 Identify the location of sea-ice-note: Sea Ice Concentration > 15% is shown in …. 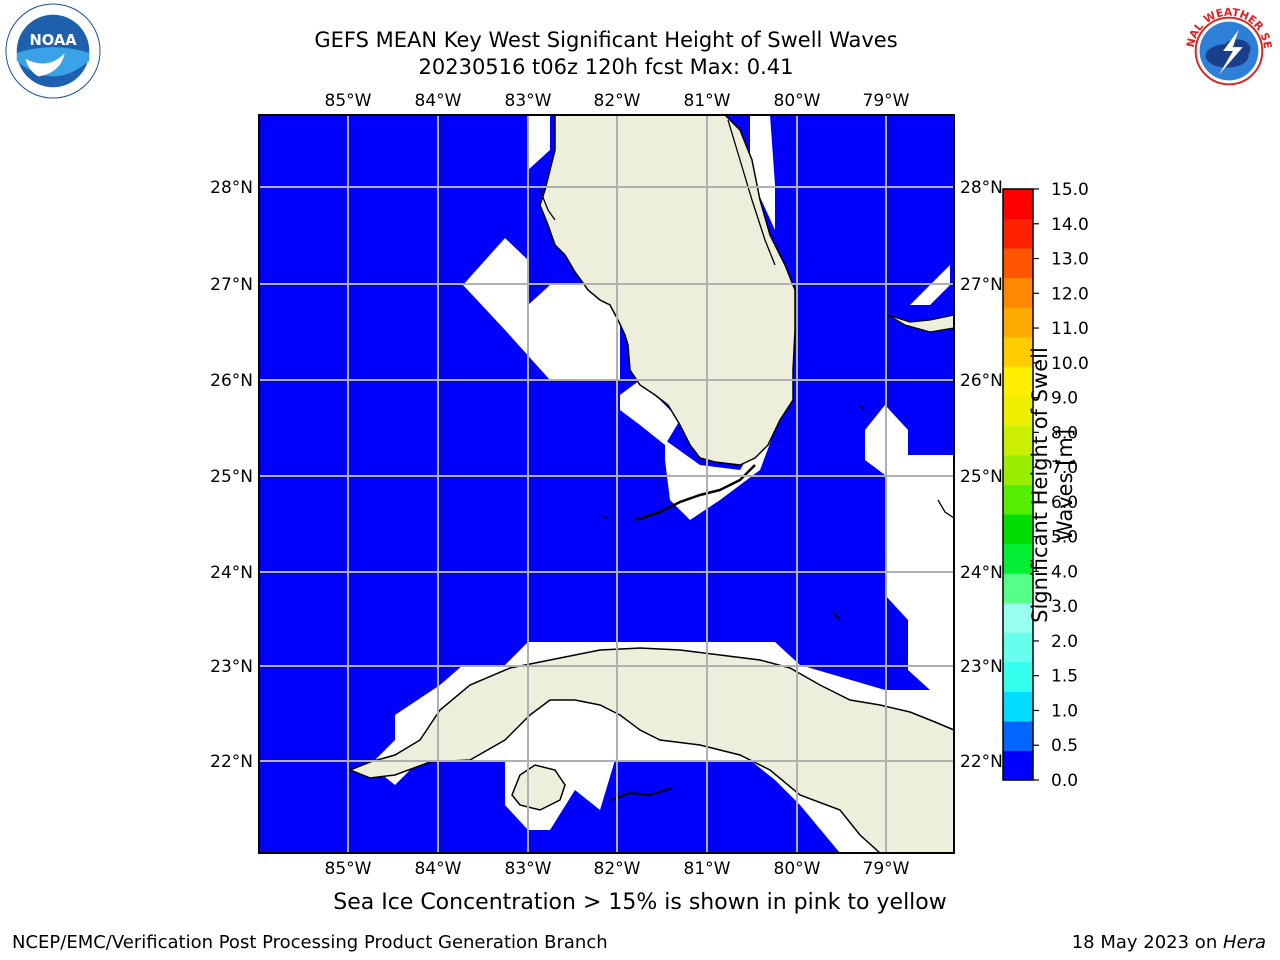
(640, 902).